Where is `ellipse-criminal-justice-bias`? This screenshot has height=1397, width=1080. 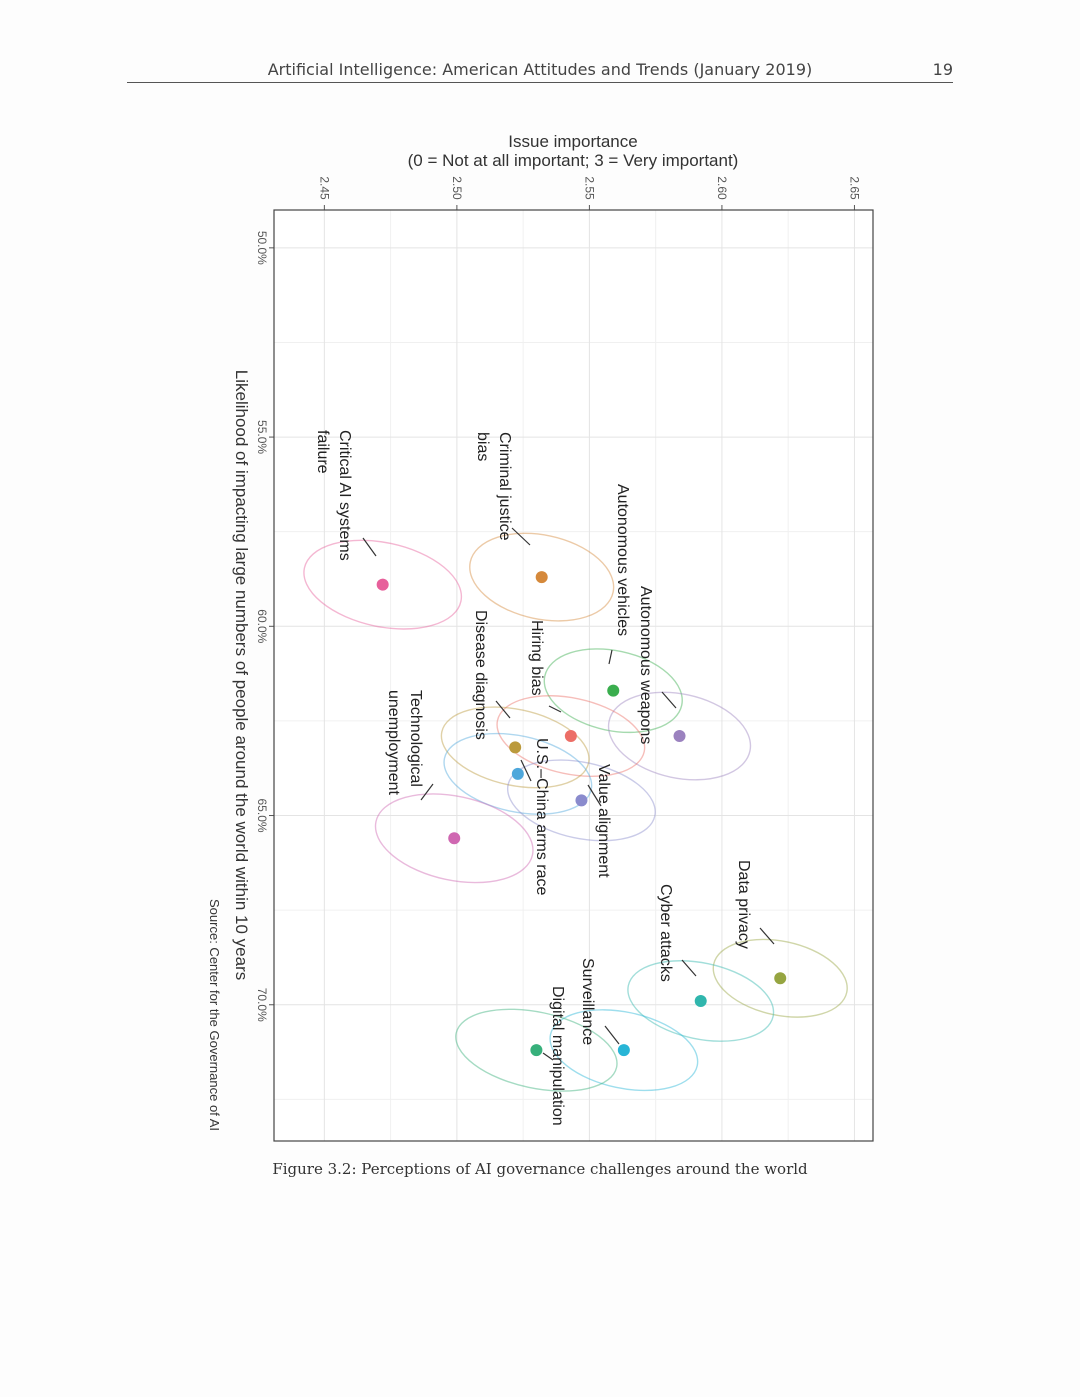
ellipse-criminal-justice-bias is located at coordinates (542, 577).